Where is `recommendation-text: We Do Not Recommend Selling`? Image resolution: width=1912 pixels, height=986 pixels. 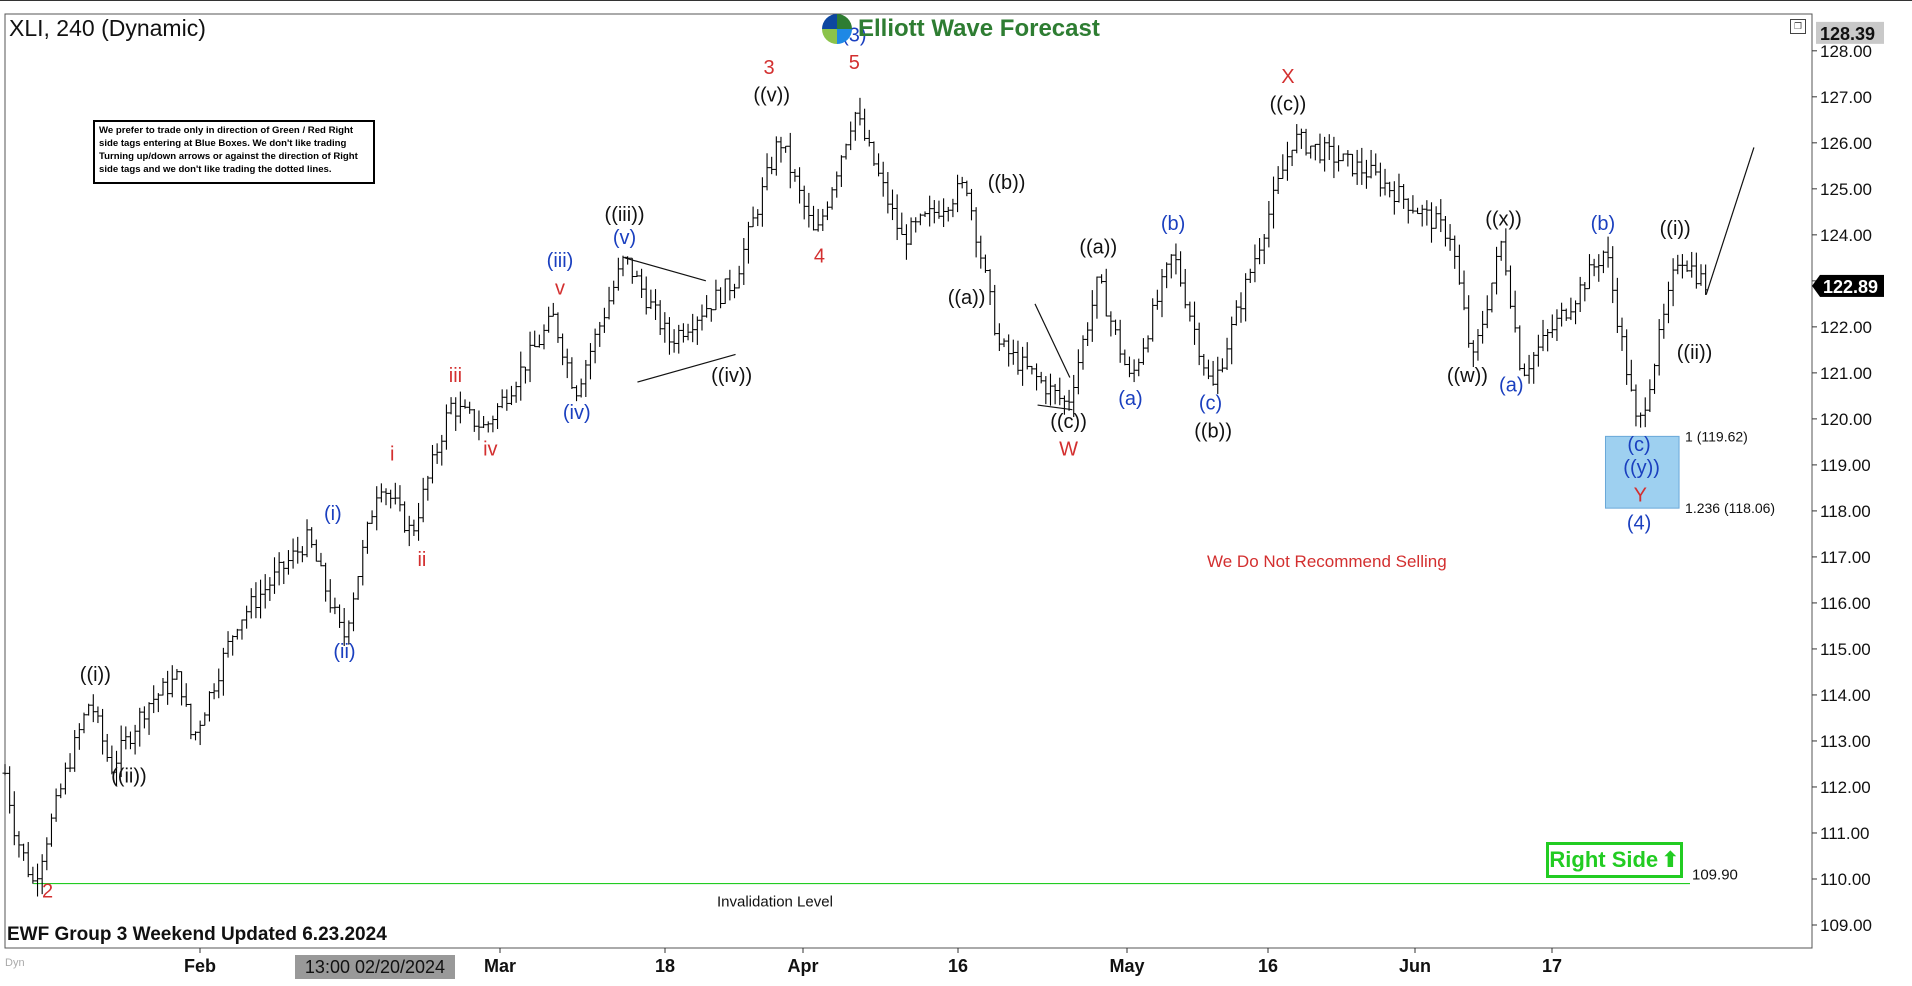 recommendation-text: We Do Not Recommend Selling is located at coordinates (1327, 561).